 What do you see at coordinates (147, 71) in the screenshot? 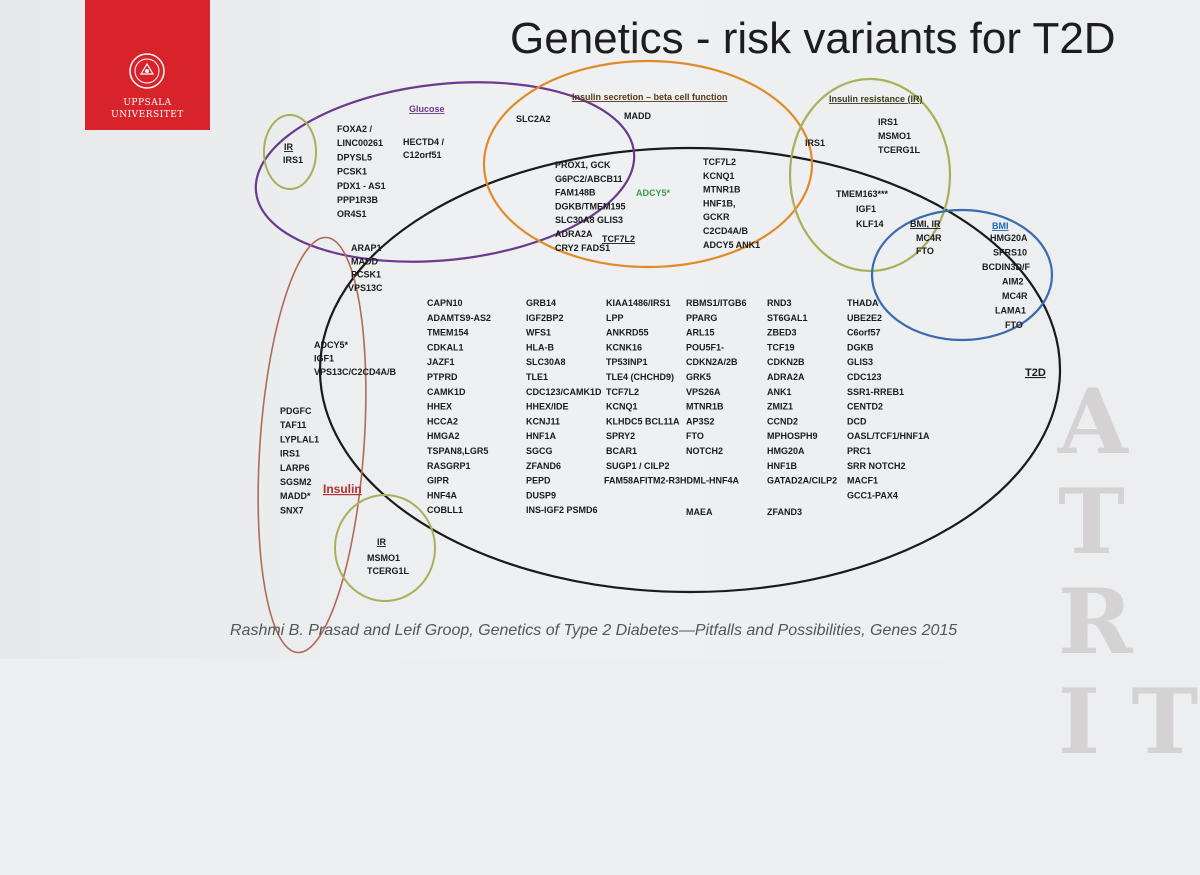
I see `university-seal-icon` at bounding box center [147, 71].